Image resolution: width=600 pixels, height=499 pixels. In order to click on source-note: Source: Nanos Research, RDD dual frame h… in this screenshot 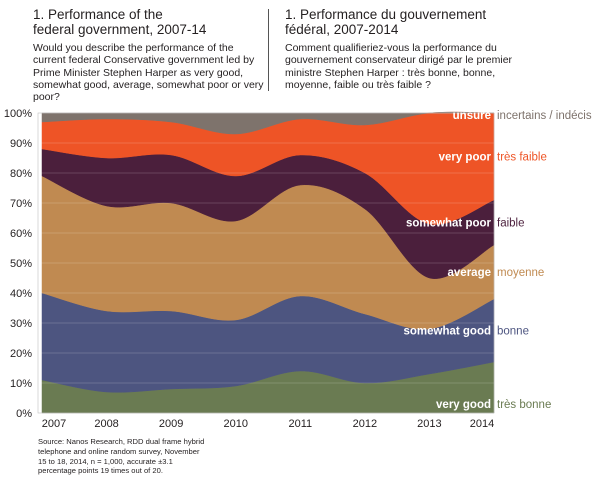, I will do `click(121, 456)`.